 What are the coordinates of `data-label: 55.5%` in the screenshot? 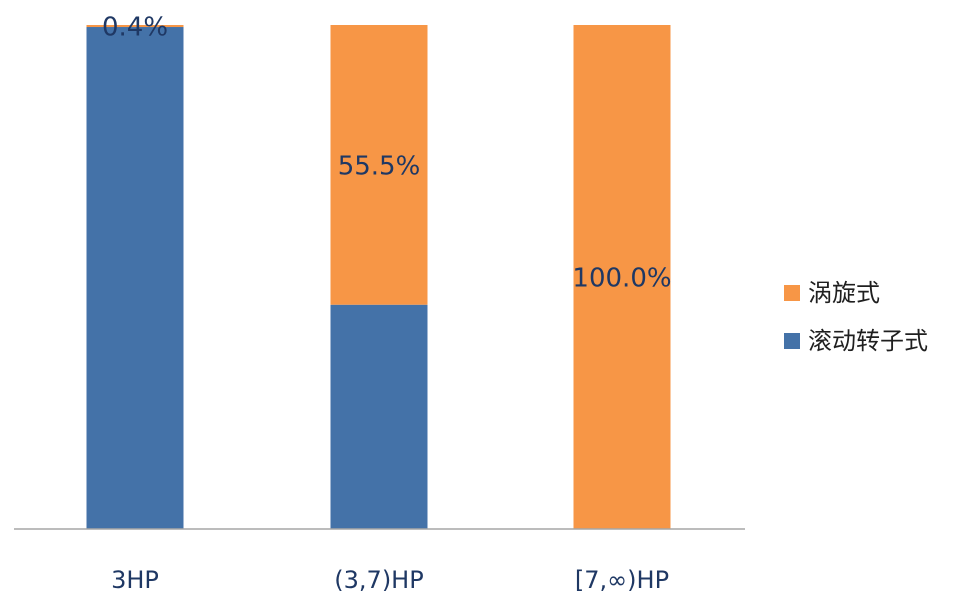 It's located at (379, 166).